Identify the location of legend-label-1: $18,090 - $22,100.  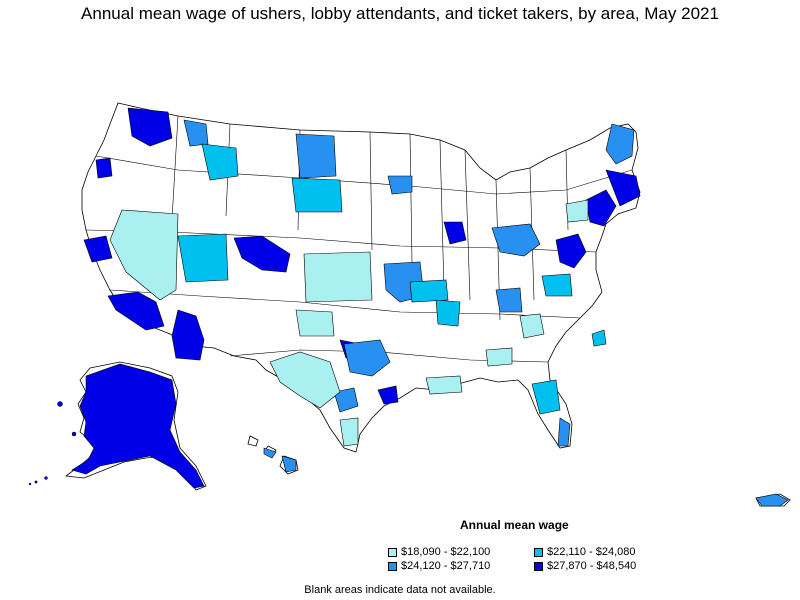
(446, 552).